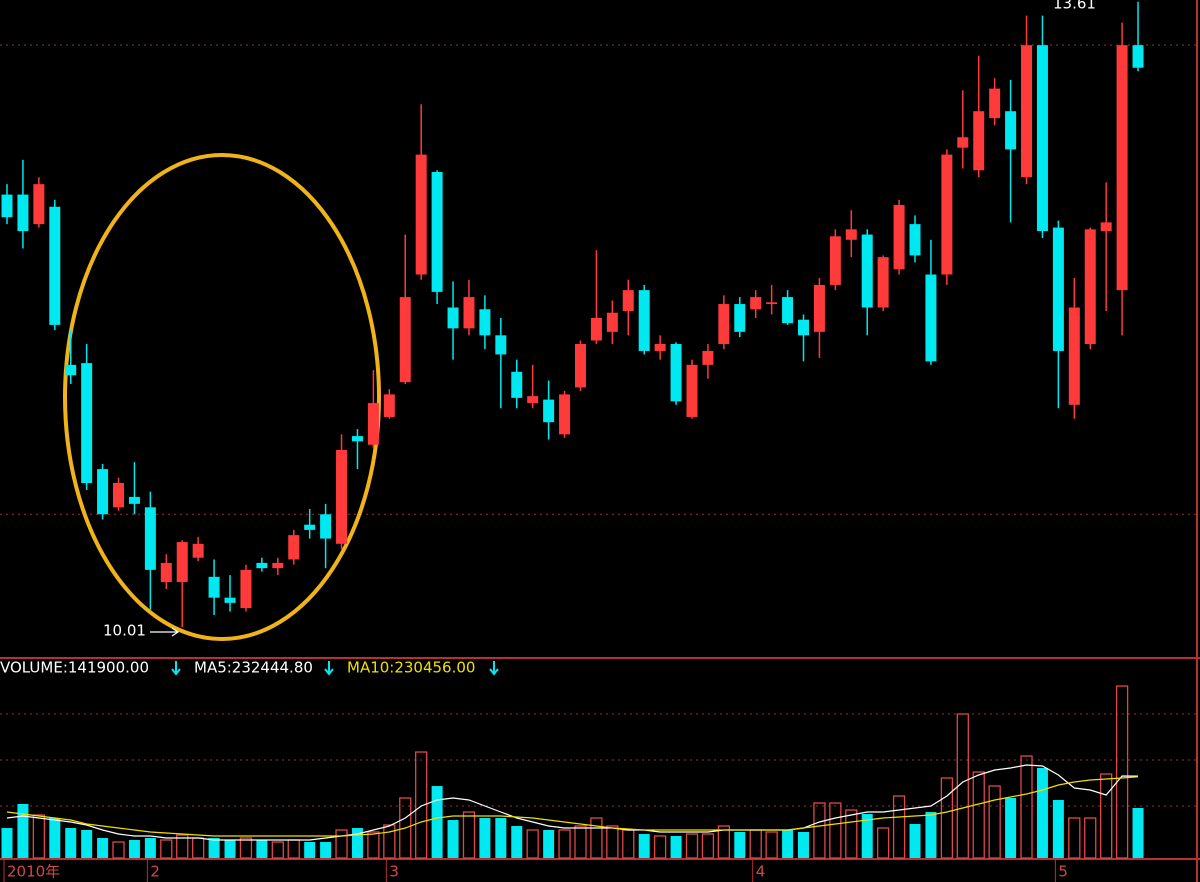 This screenshot has height=882, width=1200. What do you see at coordinates (761, 872) in the screenshot?
I see `x-tick-label: 4` at bounding box center [761, 872].